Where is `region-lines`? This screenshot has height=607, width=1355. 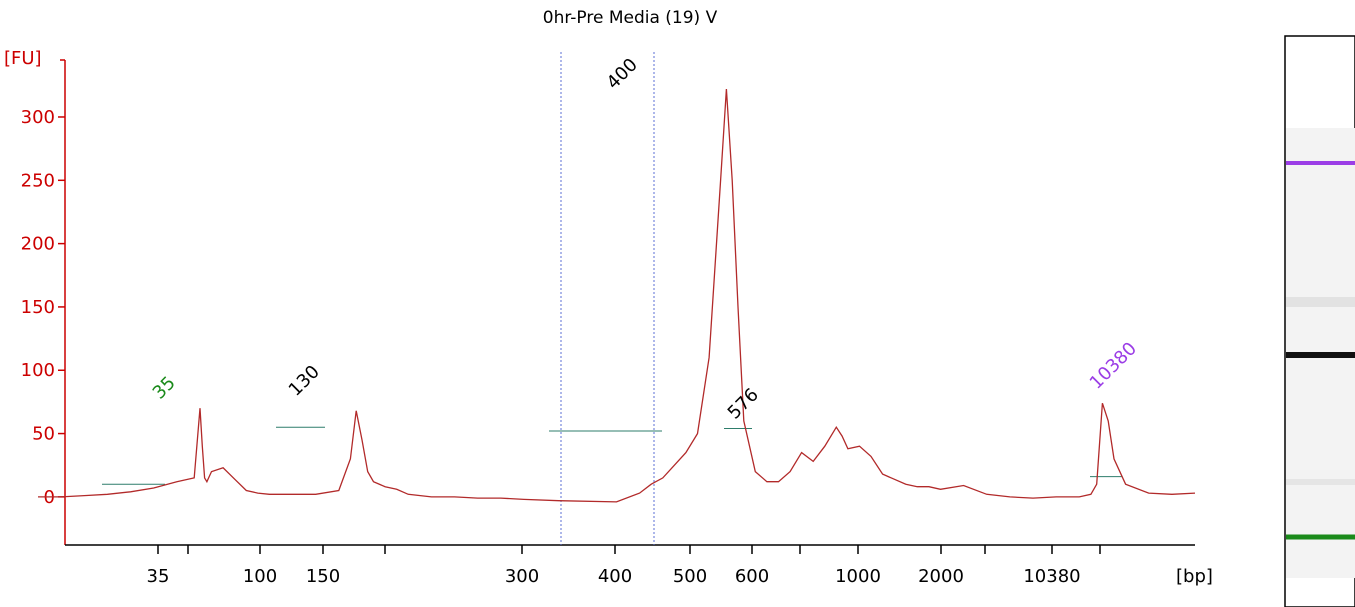 region-lines is located at coordinates (607, 298).